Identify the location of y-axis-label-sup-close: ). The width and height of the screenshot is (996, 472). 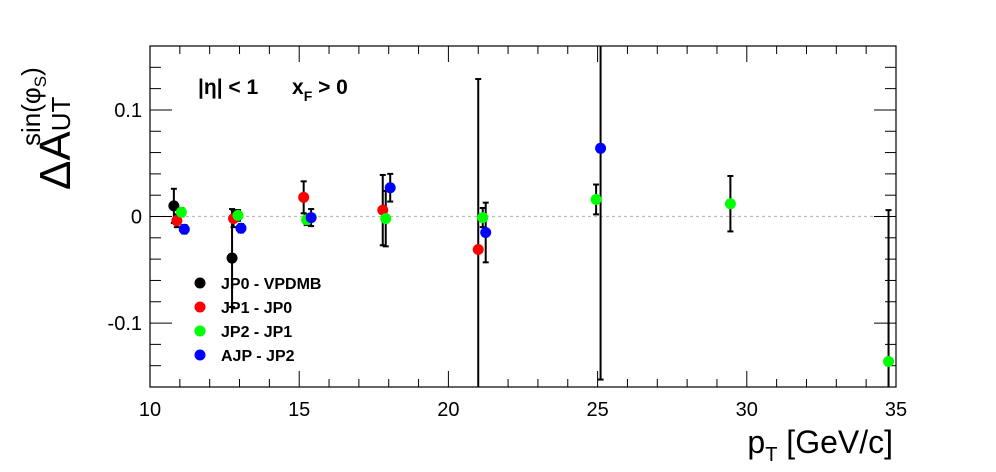
(31, 71).